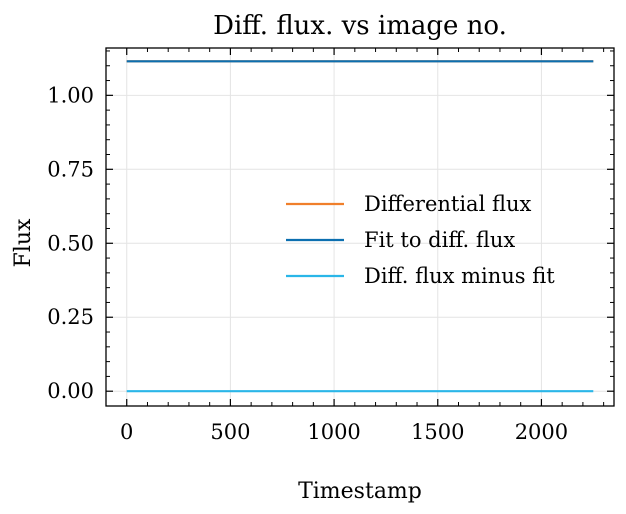 Image resolution: width=626 pixels, height=514 pixels. Describe the element at coordinates (70, 391) in the screenshot. I see `y-tick-label: 0.00` at that location.